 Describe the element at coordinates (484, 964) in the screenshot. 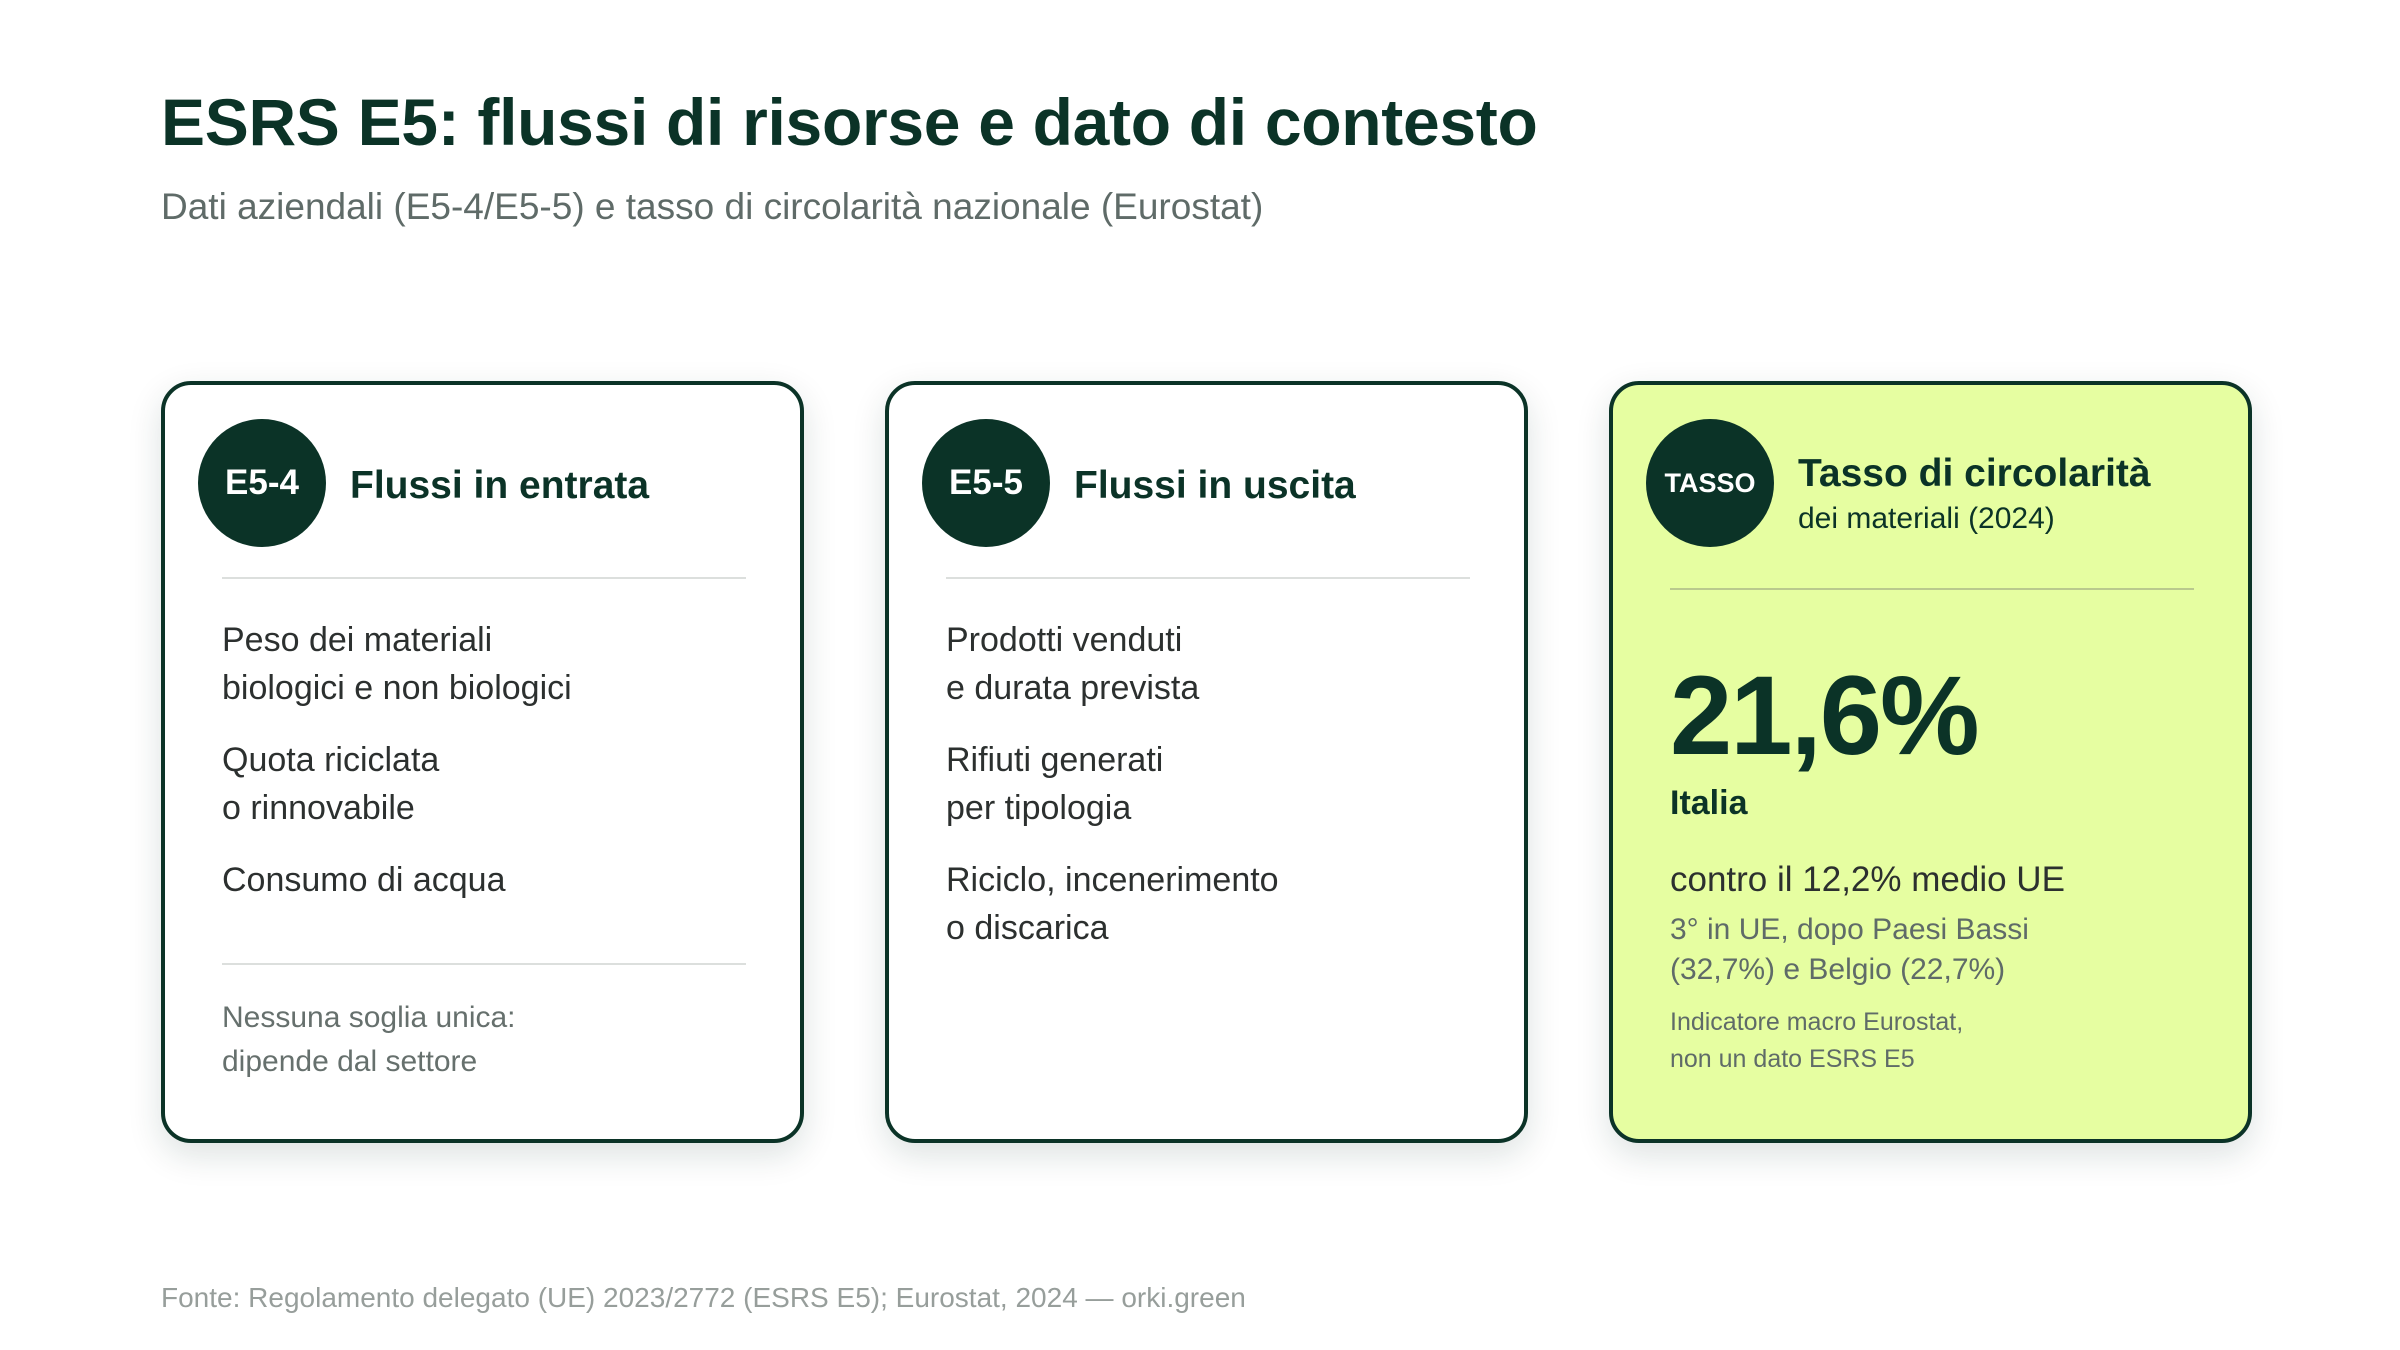

I see `inflows-note-divider` at that location.